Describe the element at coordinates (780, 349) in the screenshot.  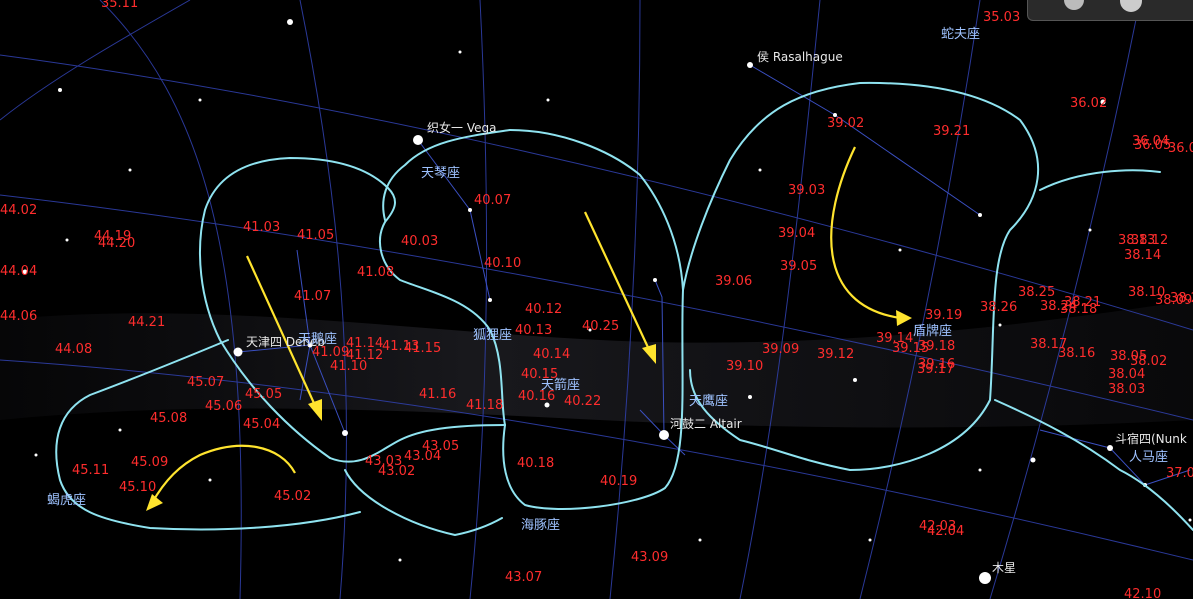
I see `code-label: 39.09` at that location.